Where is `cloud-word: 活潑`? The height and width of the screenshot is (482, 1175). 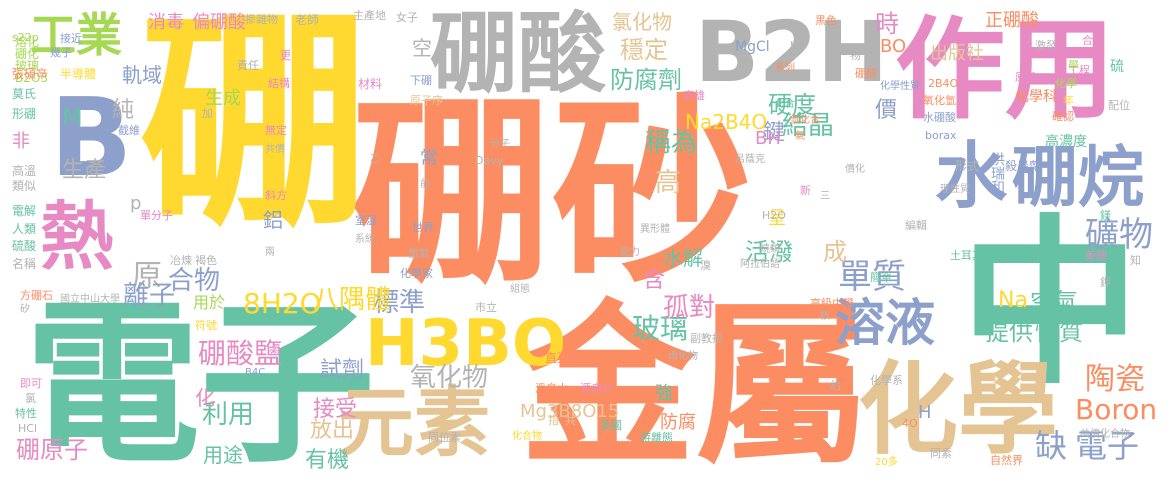 cloud-word: 活潑 is located at coordinates (769, 252).